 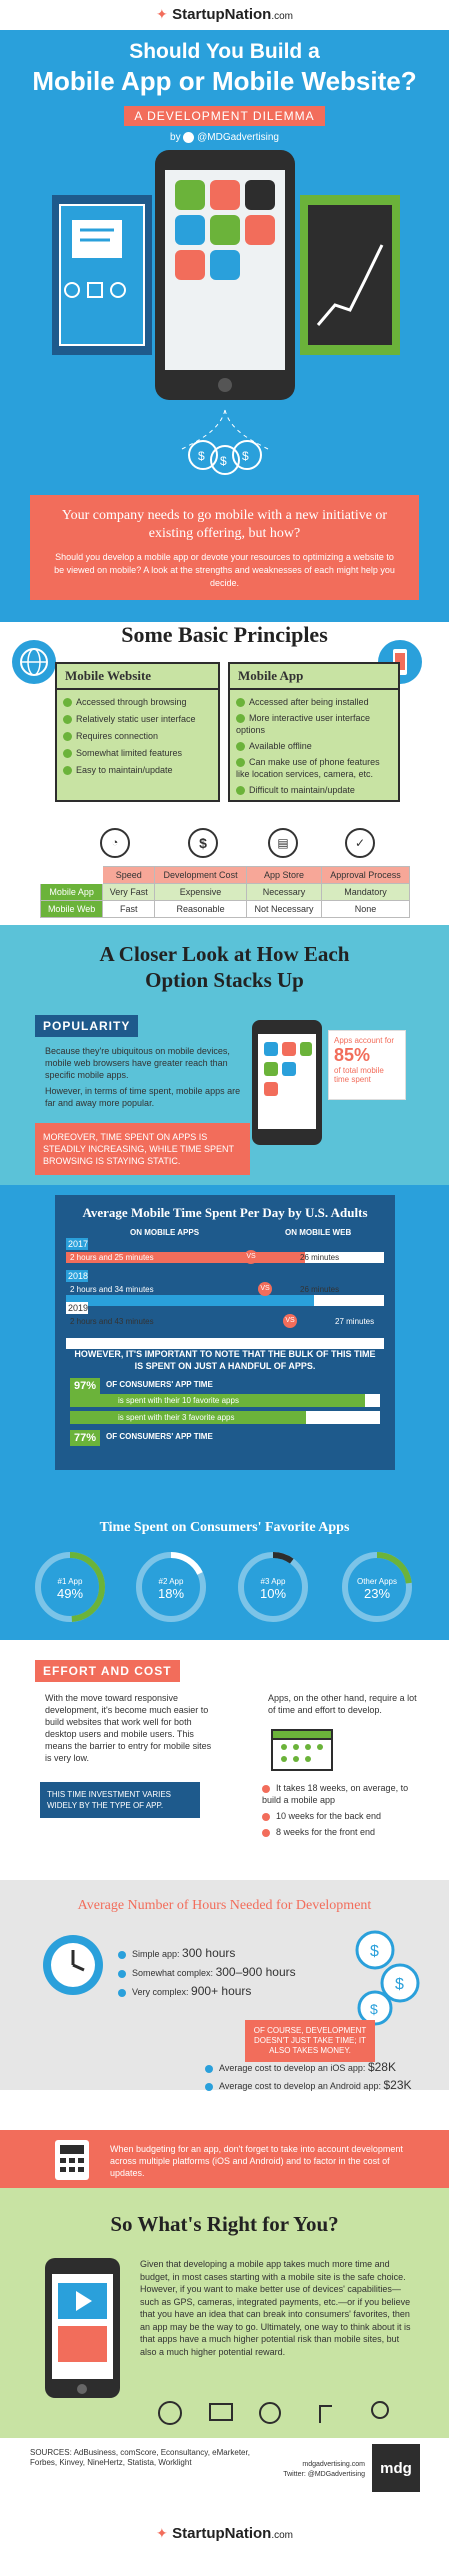 What do you see at coordinates (396, 2468) in the screenshot?
I see `mdg-logo: mdg` at bounding box center [396, 2468].